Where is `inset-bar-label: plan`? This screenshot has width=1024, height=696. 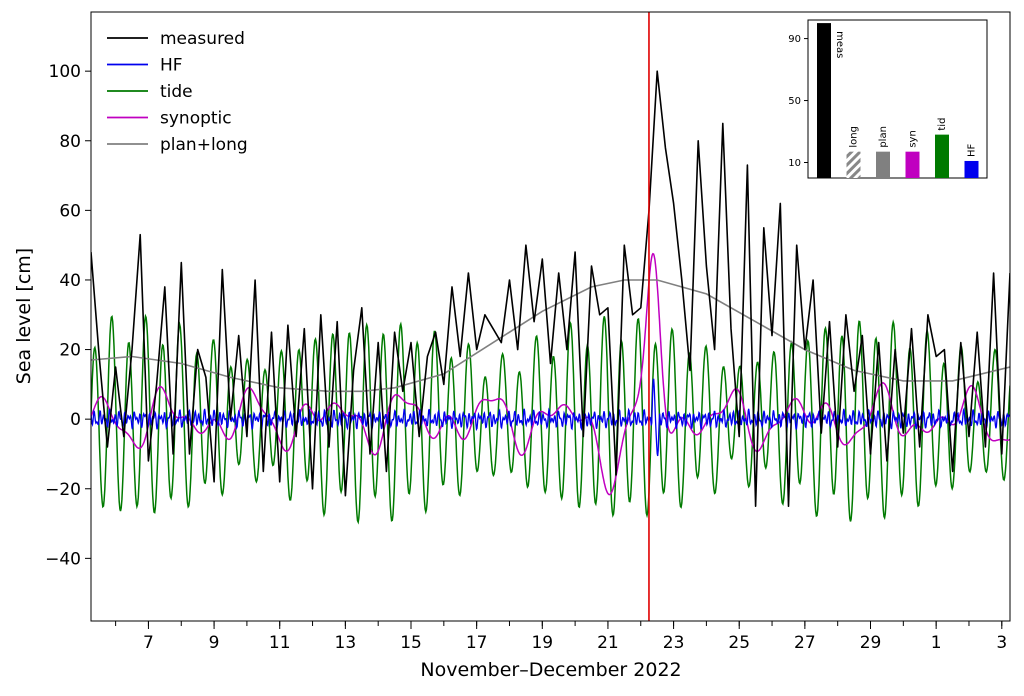
inset-bar-label: plan is located at coordinates (883, 137).